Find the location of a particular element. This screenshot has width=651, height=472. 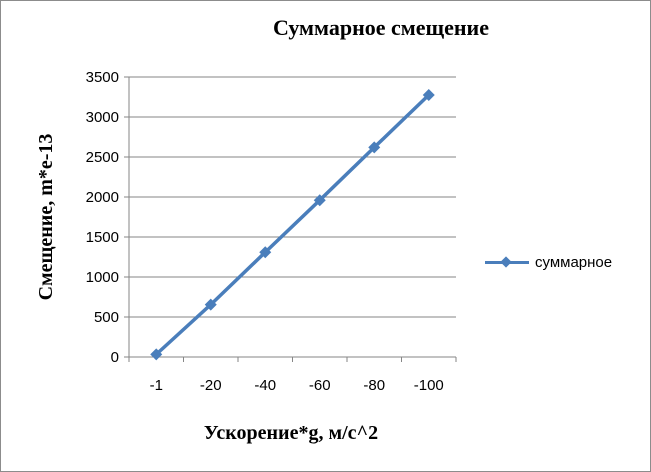

diamond-marker-icon is located at coordinates (506, 261).